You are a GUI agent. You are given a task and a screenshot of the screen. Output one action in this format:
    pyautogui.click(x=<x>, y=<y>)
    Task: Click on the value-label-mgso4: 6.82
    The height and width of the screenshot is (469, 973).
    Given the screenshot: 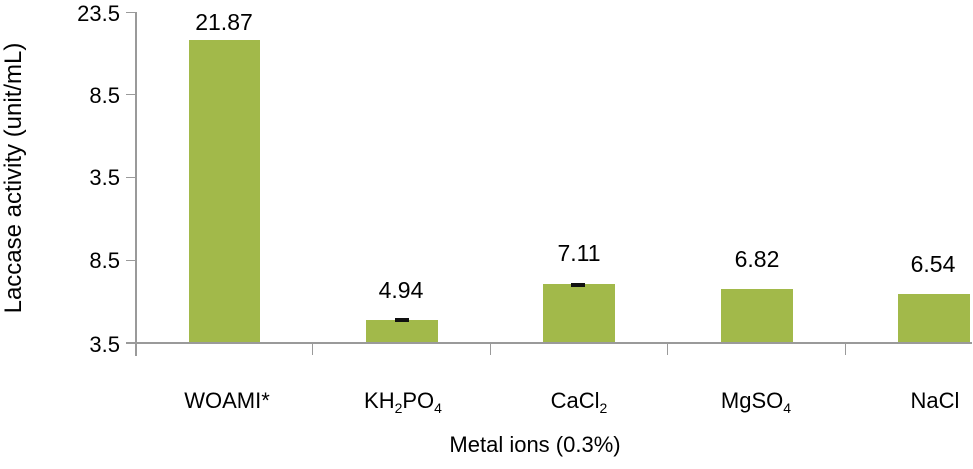 What is the action you would take?
    pyautogui.click(x=757, y=259)
    